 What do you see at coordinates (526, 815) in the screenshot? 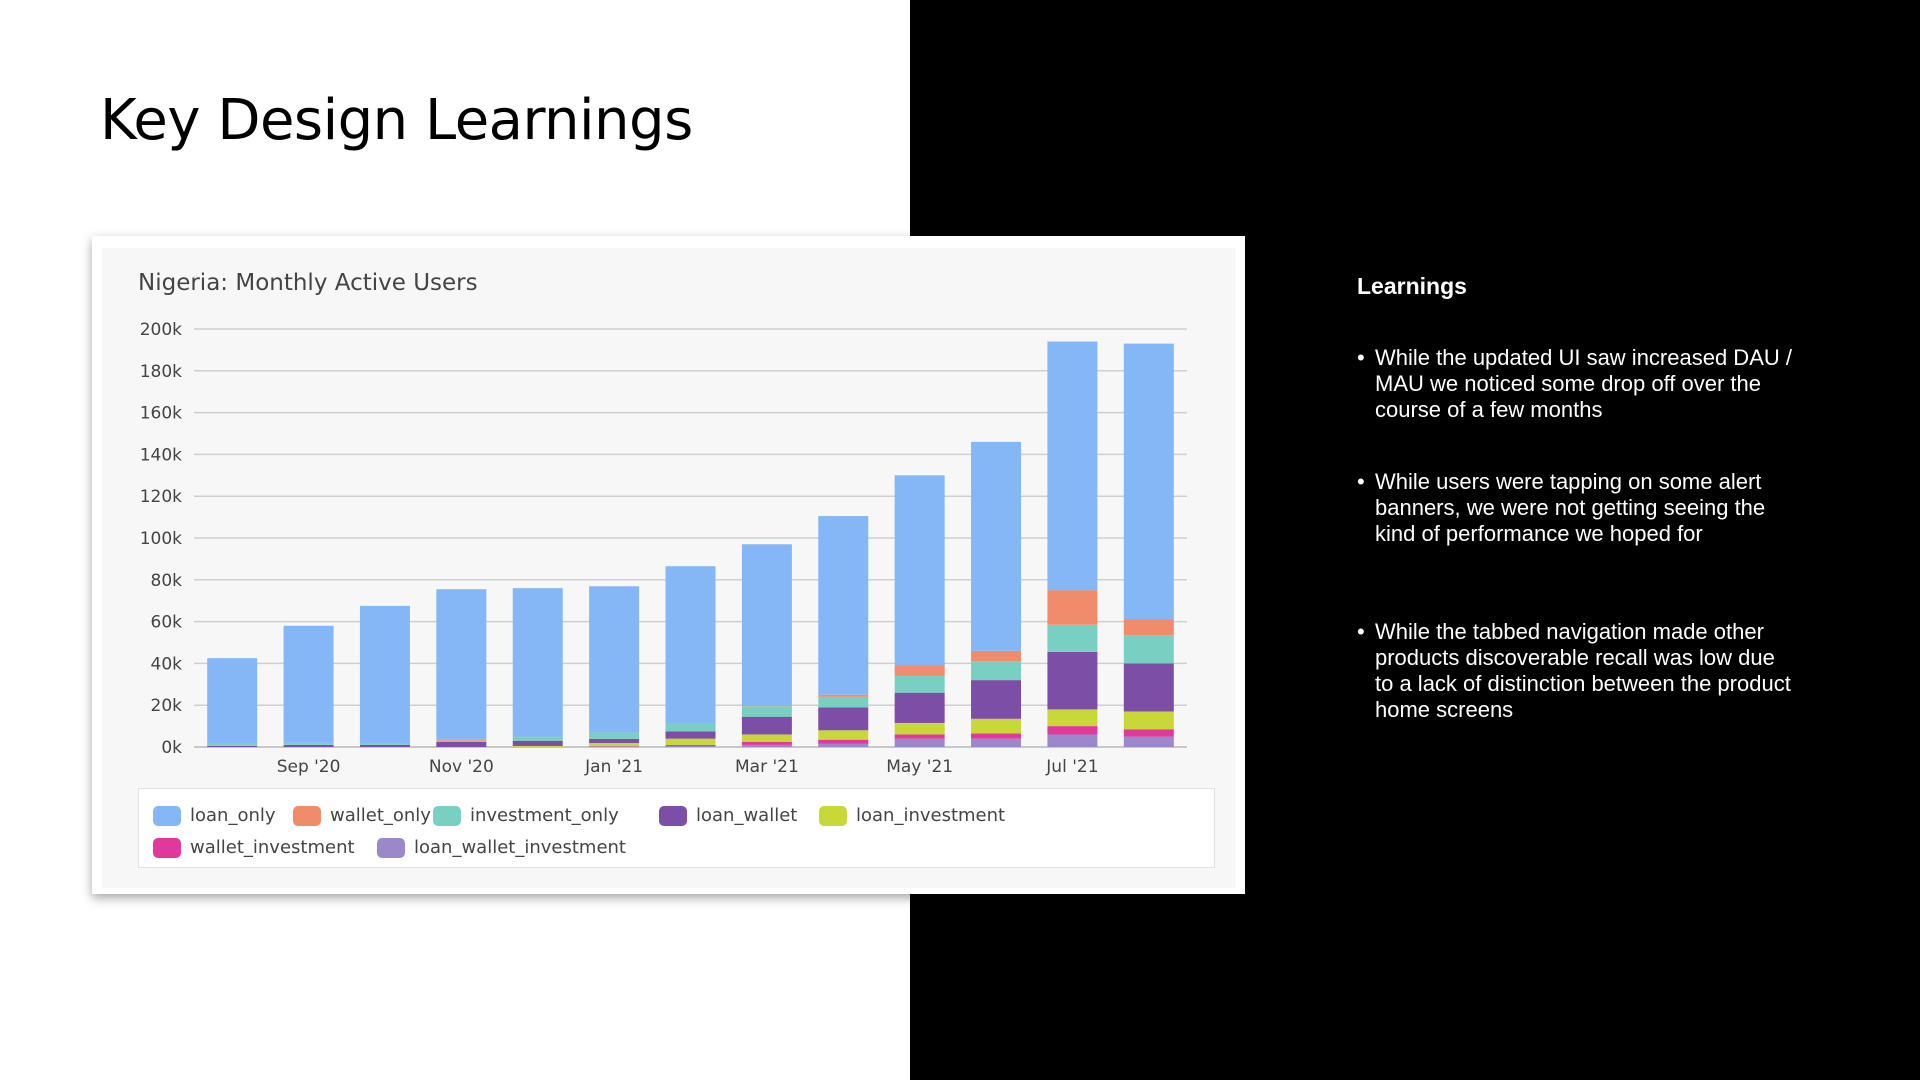
I see `legend-item: investment_only` at bounding box center [526, 815].